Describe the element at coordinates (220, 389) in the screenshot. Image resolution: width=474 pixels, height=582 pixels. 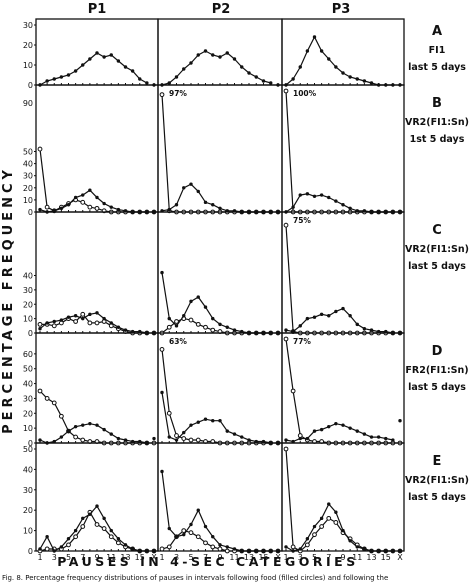
I see `panel-d-p2: 63%` at that location.